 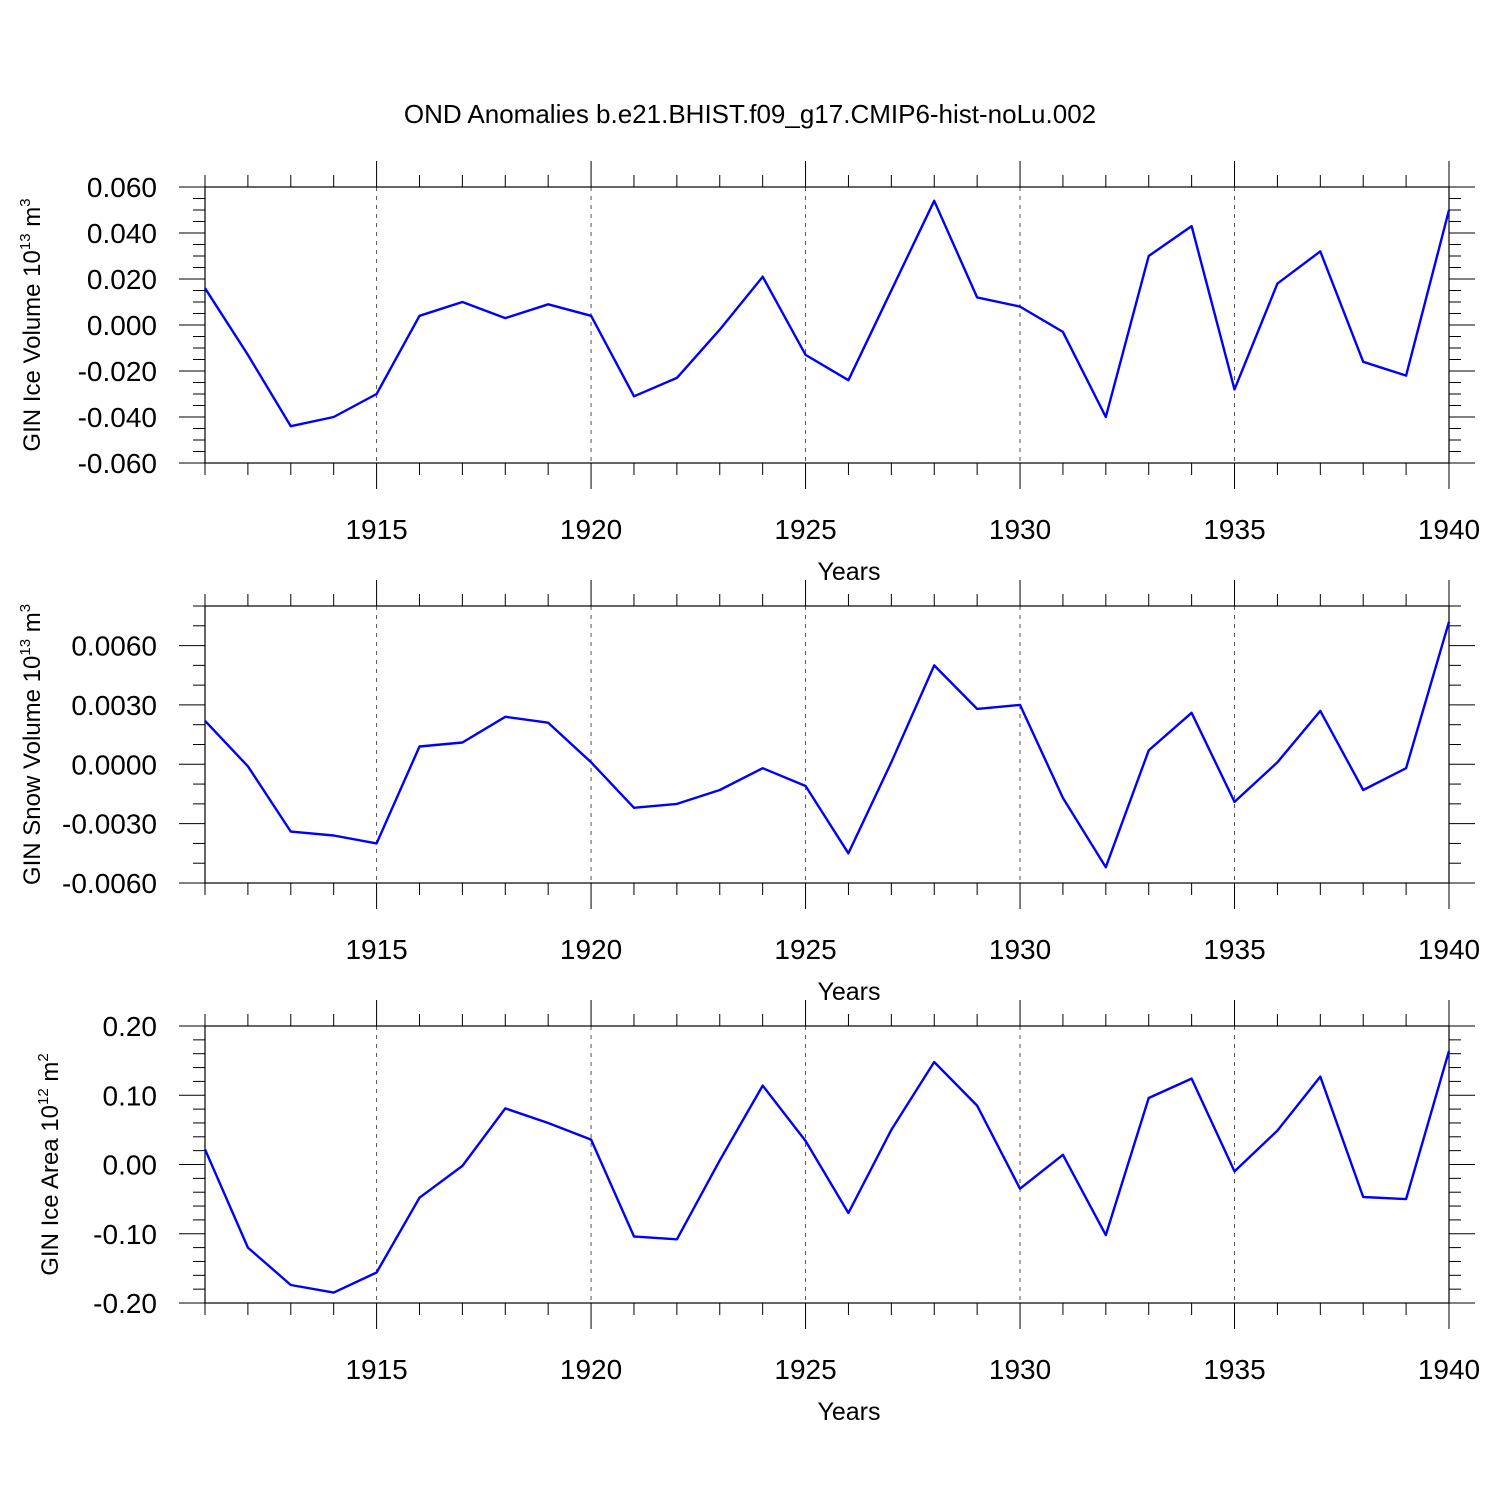 I want to click on y-tick-label: -0.10, so click(x=125, y=1234).